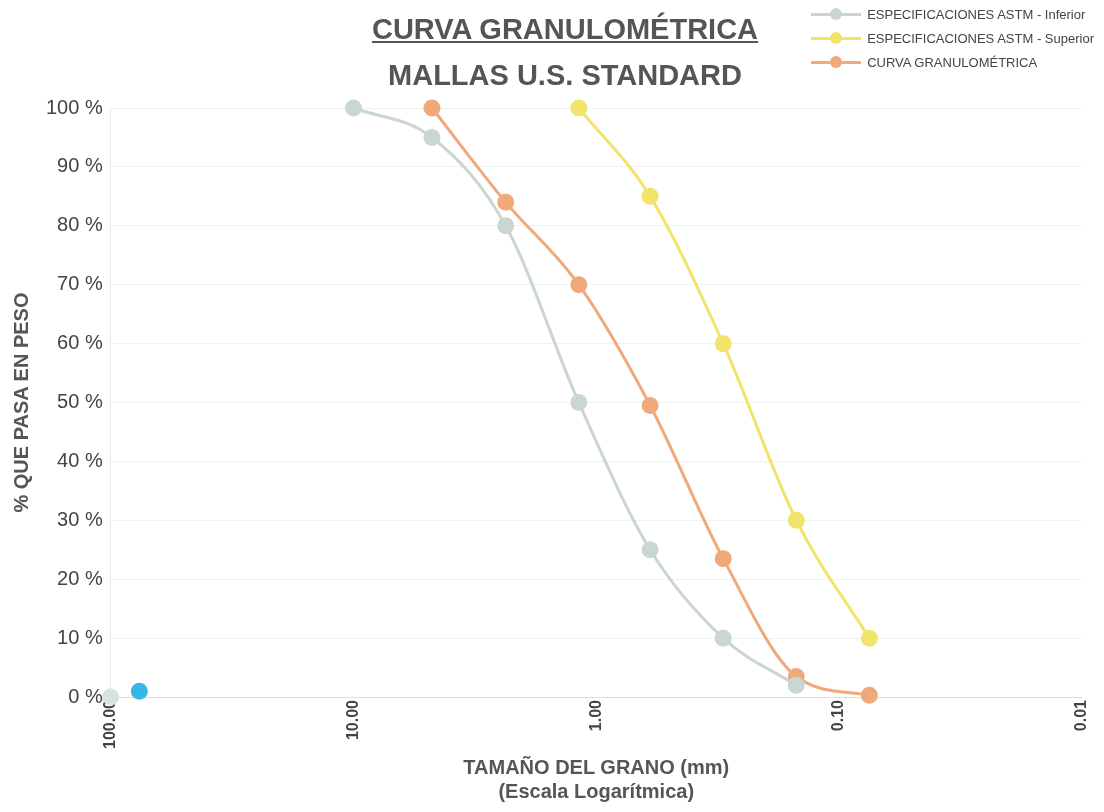 The height and width of the screenshot is (812, 1104). What do you see at coordinates (565, 75) in the screenshot?
I see `chart-subtitle: MALLAS U.S. STANDARD` at bounding box center [565, 75].